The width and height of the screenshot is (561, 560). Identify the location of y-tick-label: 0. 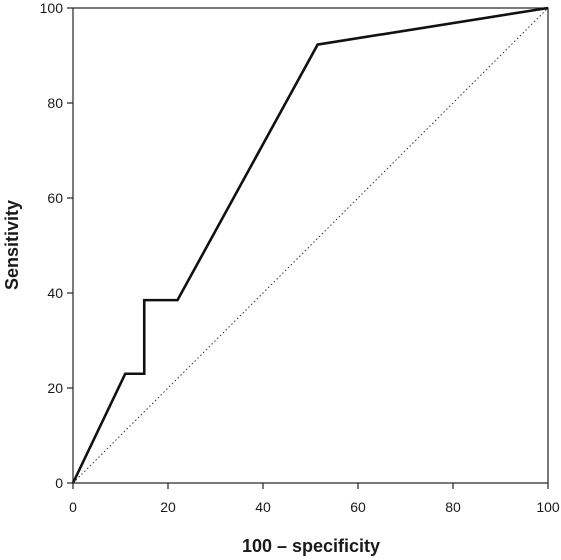
(59, 483).